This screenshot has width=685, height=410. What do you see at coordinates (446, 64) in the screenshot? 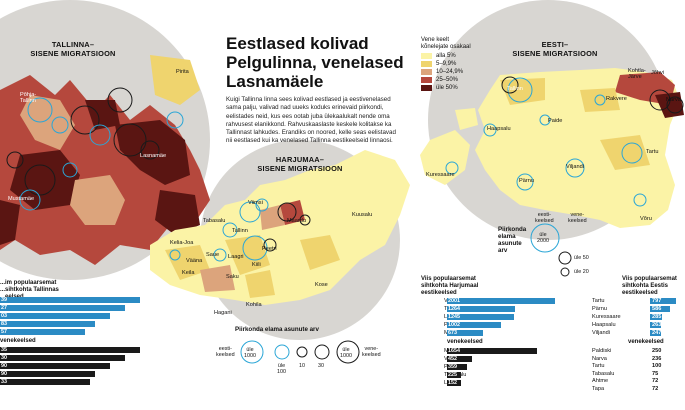
I see `legend-item-label: 5–9,9%` at bounding box center [446, 64].